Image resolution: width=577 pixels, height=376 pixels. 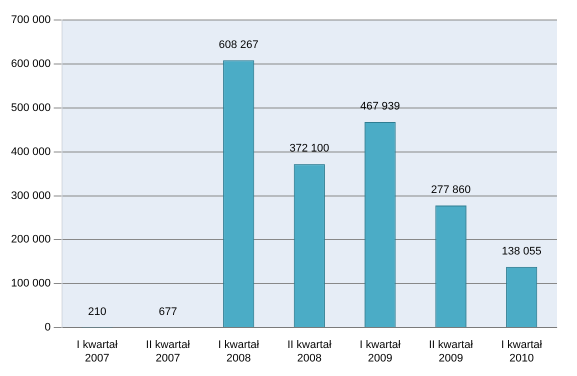 What do you see at coordinates (239, 351) in the screenshot?
I see `x-tick-label: I kwartał 2008` at bounding box center [239, 351].